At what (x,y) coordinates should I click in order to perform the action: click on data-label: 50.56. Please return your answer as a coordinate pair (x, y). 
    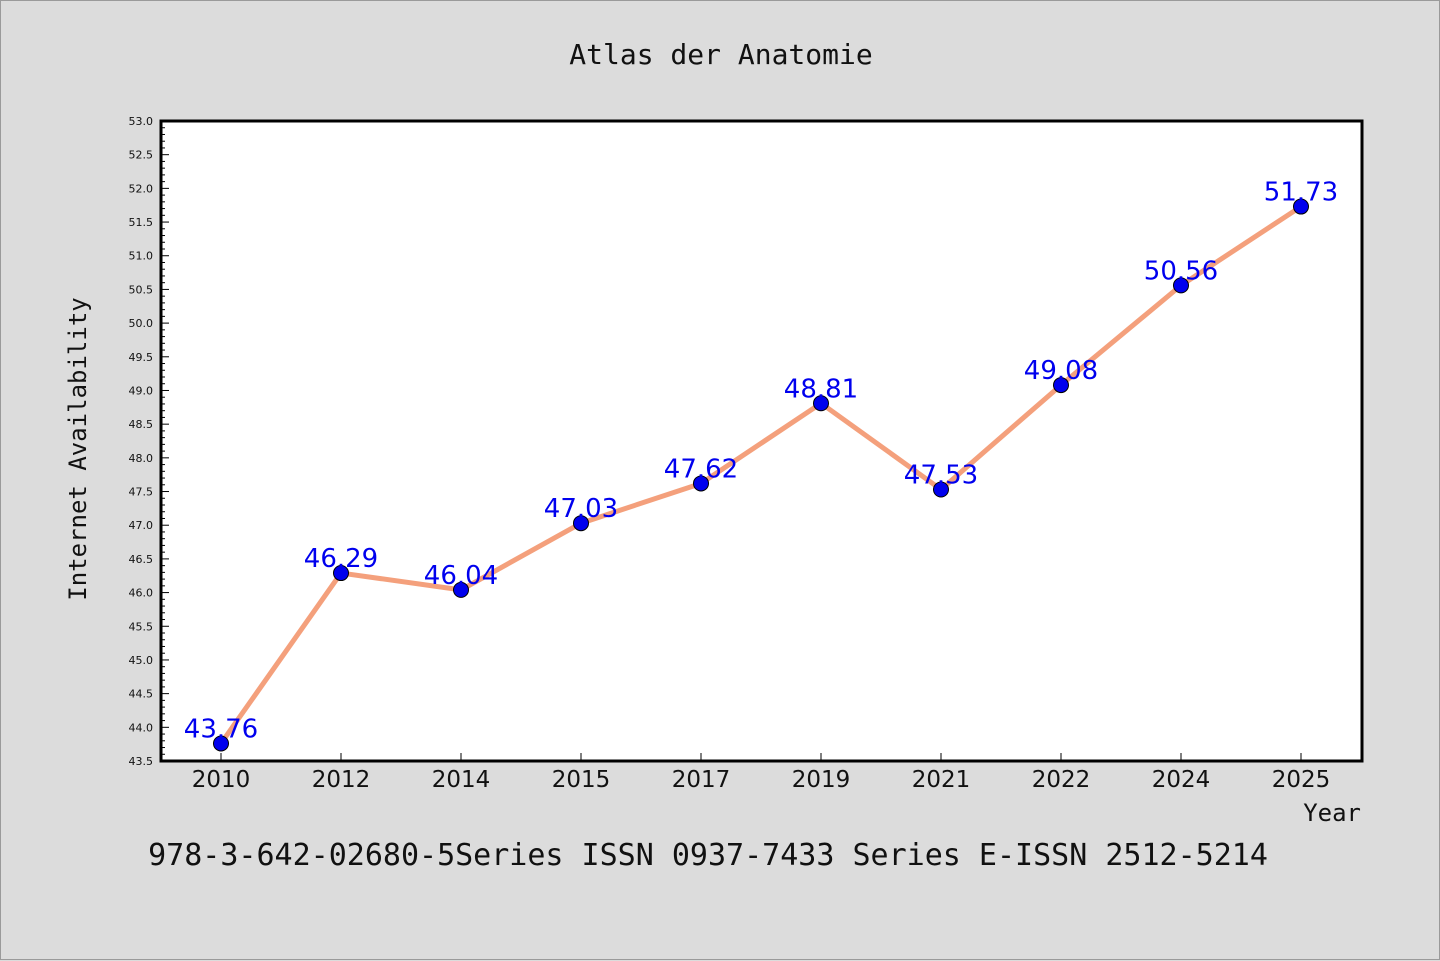
    Looking at the image, I should click on (1181, 271).